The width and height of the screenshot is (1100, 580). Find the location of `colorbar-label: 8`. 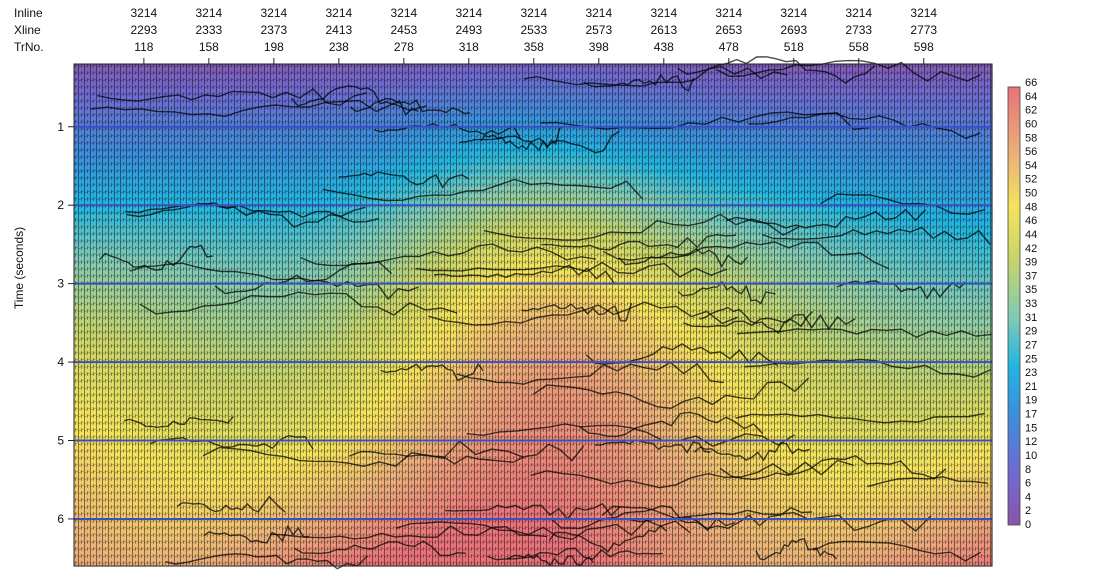

colorbar-label: 8 is located at coordinates (1028, 470).